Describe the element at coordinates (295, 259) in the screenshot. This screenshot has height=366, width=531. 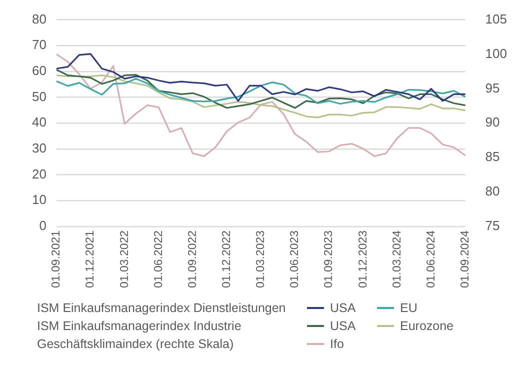
I see `x-tick-label: 01.06.2023` at that location.